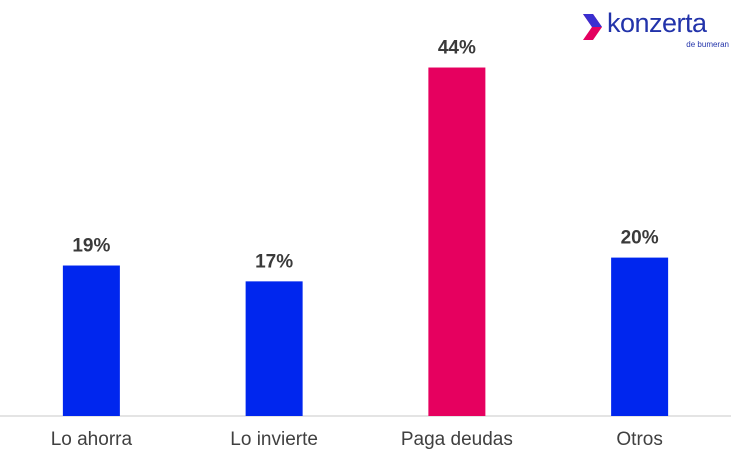 The image size is (743, 460). What do you see at coordinates (640, 238) in the screenshot?
I see `value-label-3: 20%` at bounding box center [640, 238].